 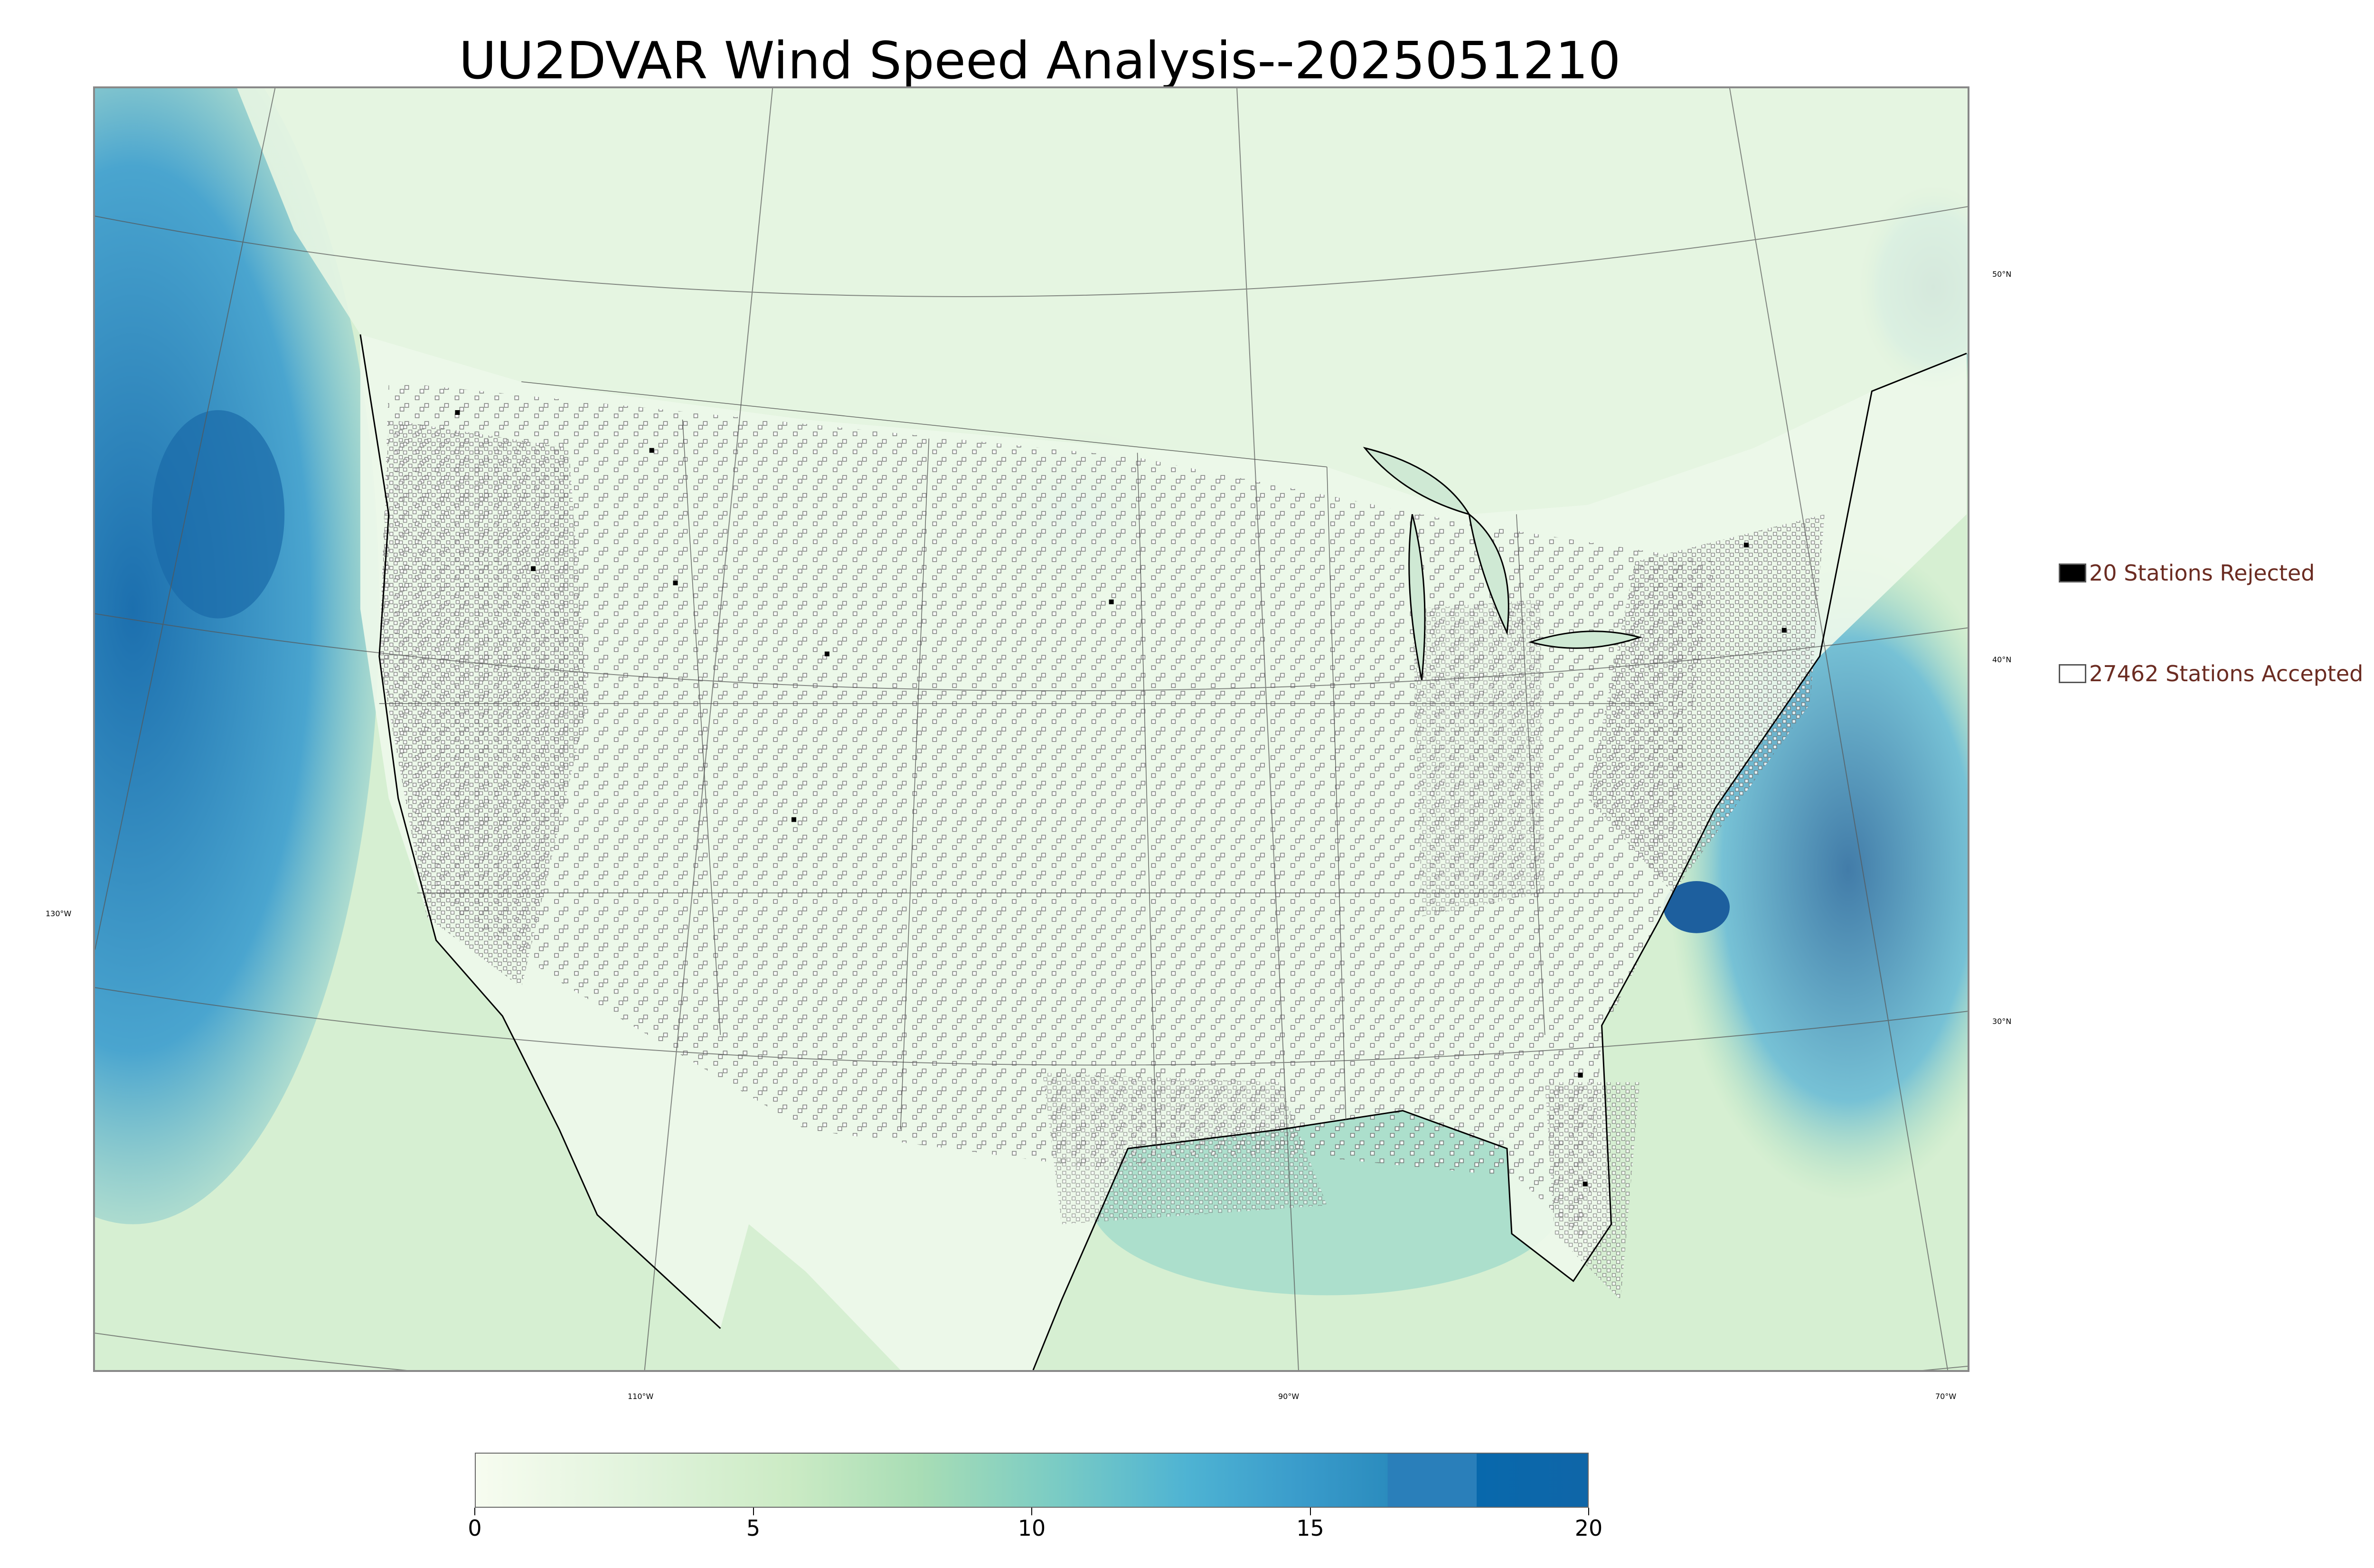 What do you see at coordinates (2202, 573) in the screenshot?
I see `legend-rejected-label: 20 Stations Rejected` at bounding box center [2202, 573].